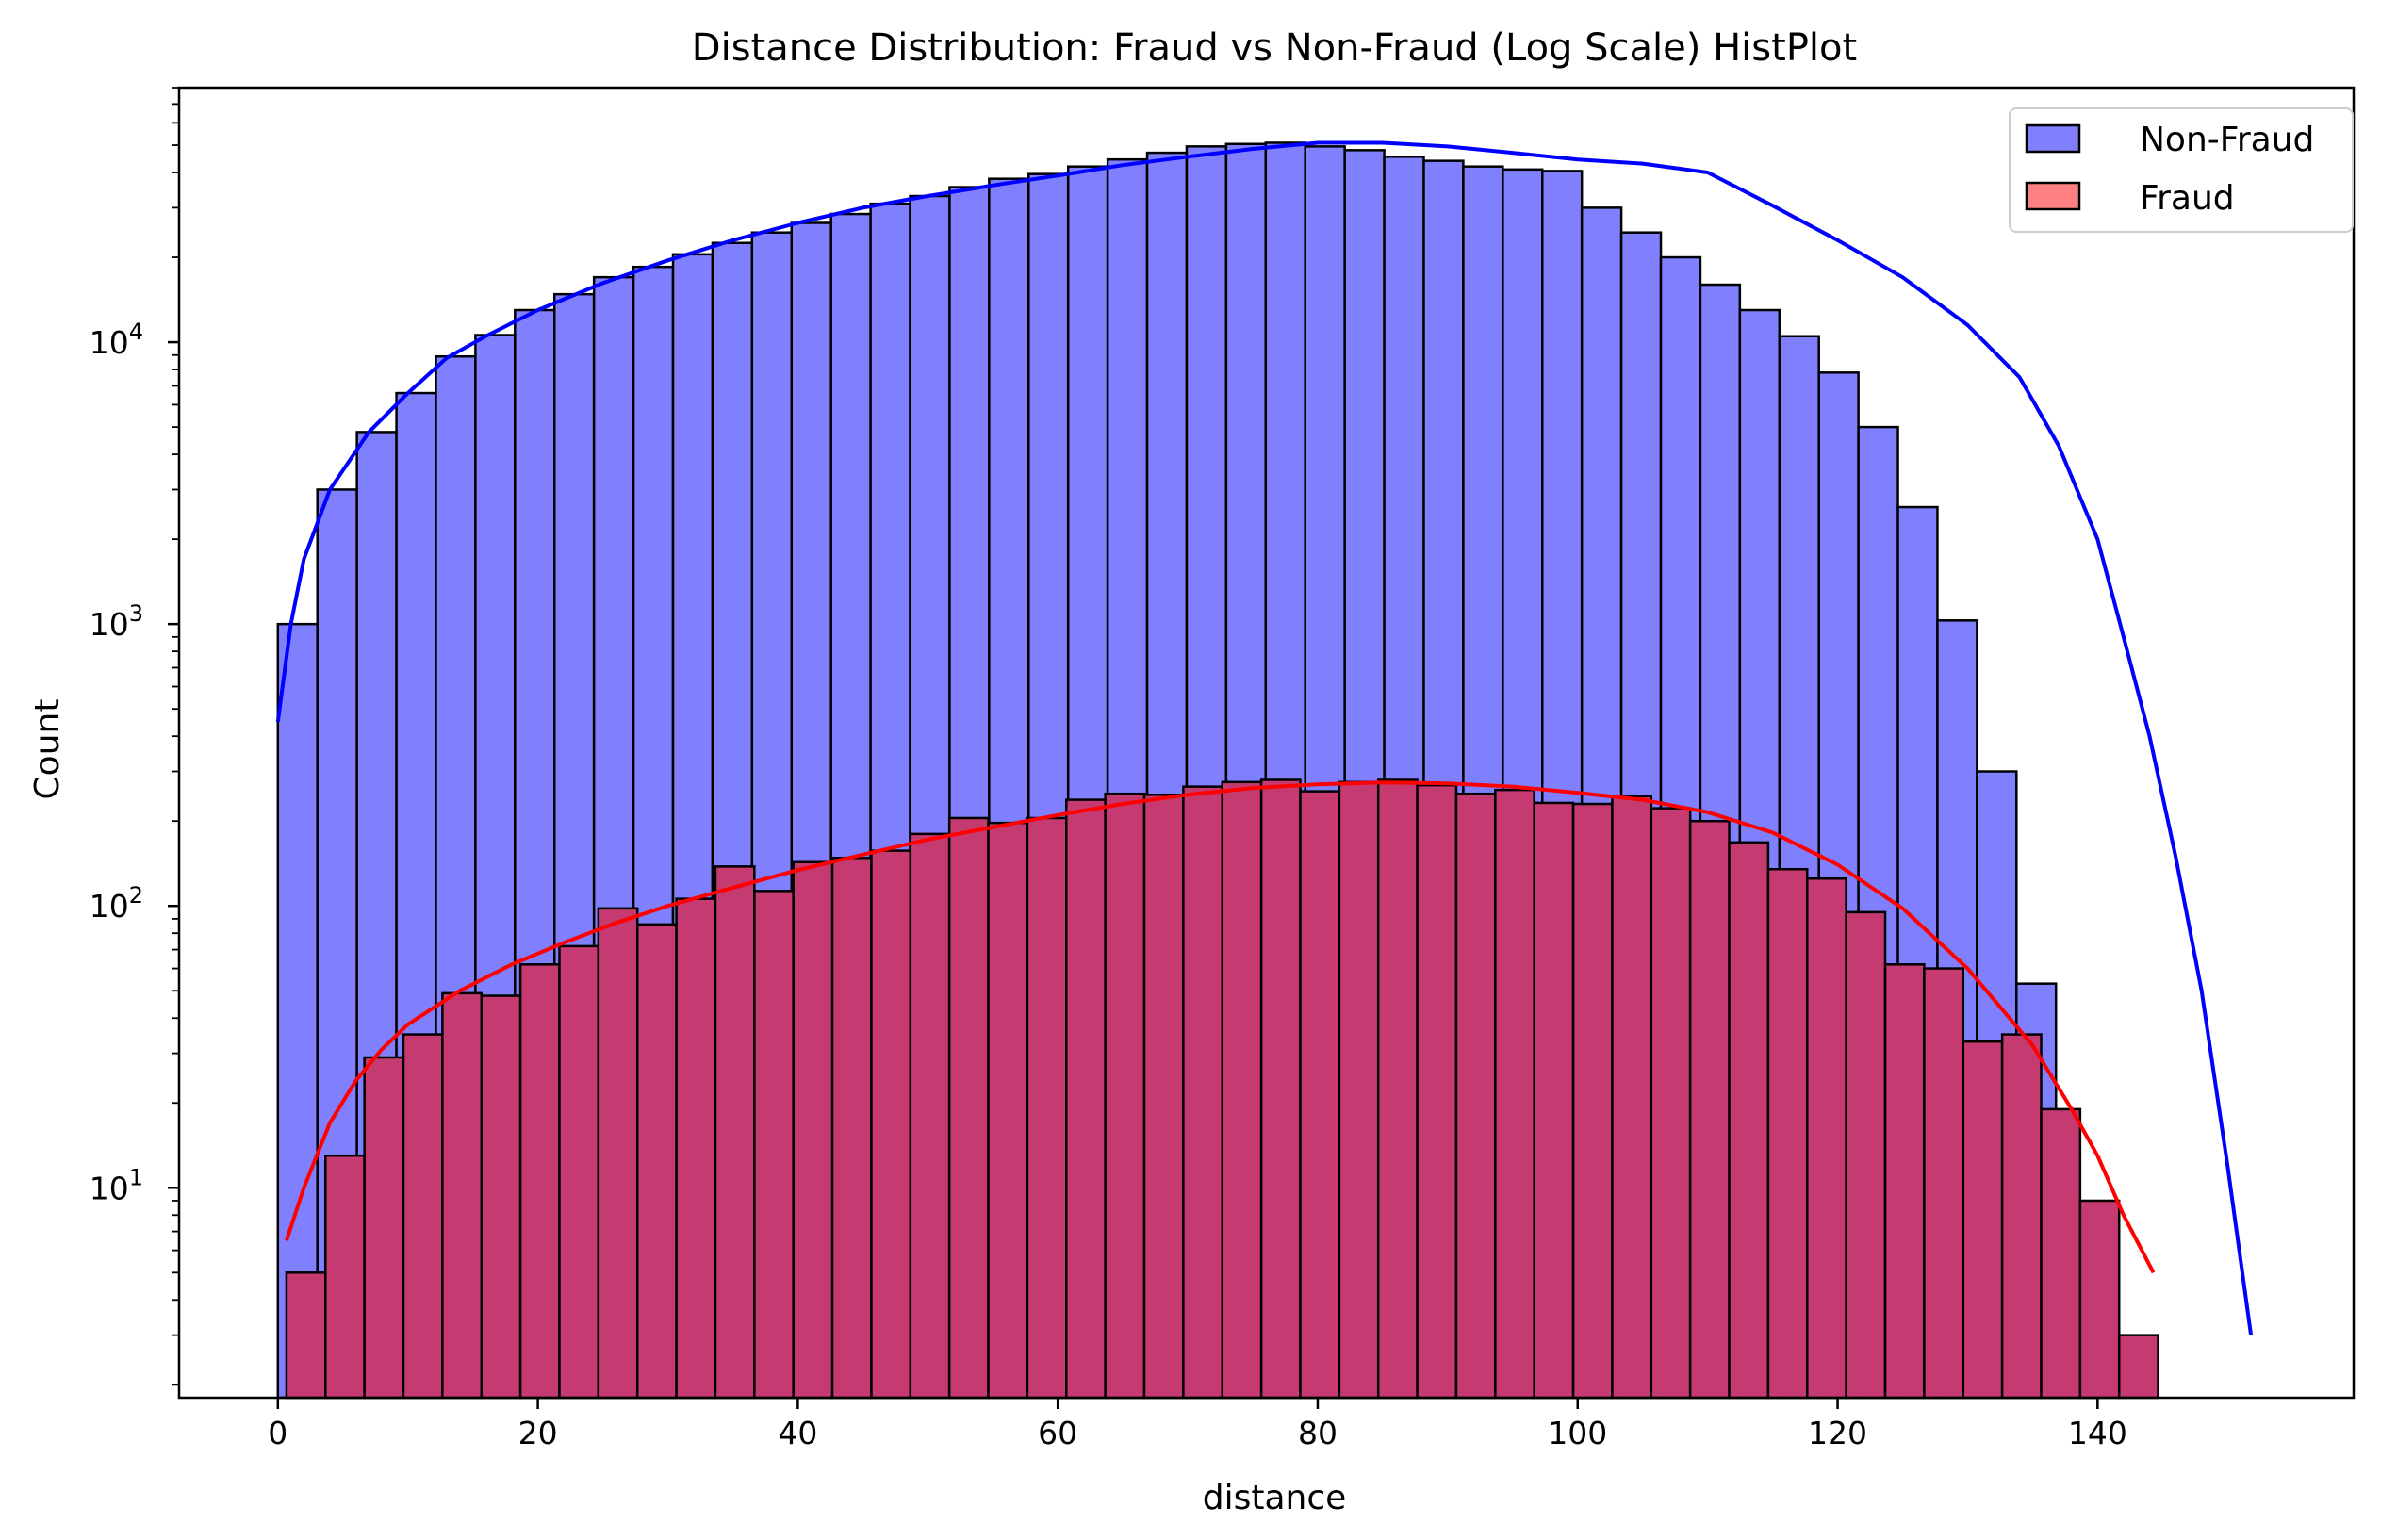  What do you see at coordinates (797, 1433) in the screenshot?
I see `x-tick-label: 40` at bounding box center [797, 1433].